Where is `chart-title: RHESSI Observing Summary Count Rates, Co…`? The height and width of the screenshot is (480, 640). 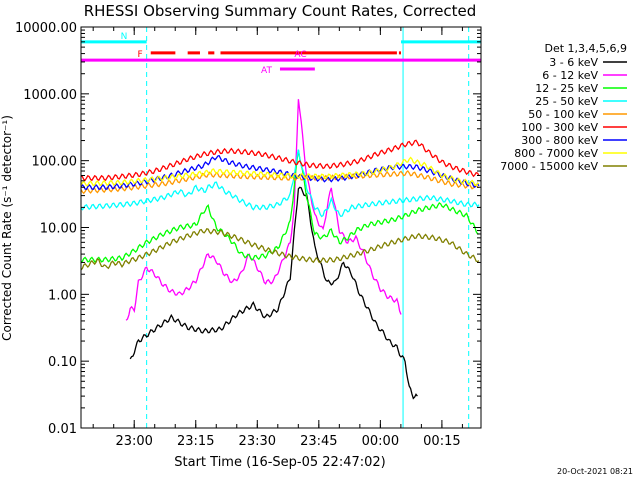
chart-title: RHESSI Observing Summary Count Rates, Co… is located at coordinates (280, 11).